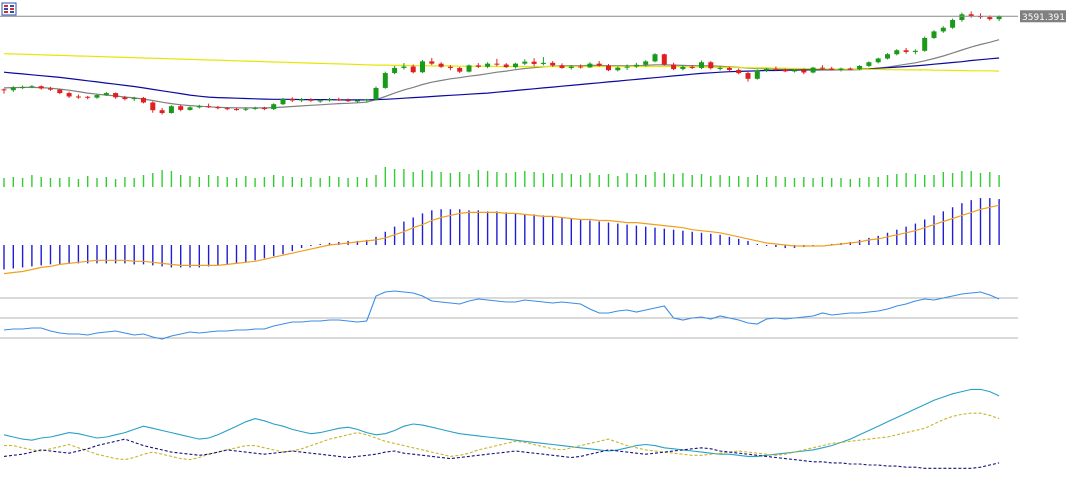  I want to click on menu-grid-icon, so click(9, 9).